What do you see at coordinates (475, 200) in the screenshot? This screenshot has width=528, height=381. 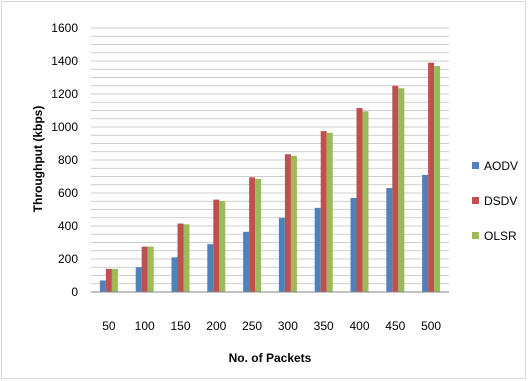 I see `legend-swatch-dsdv` at bounding box center [475, 200].